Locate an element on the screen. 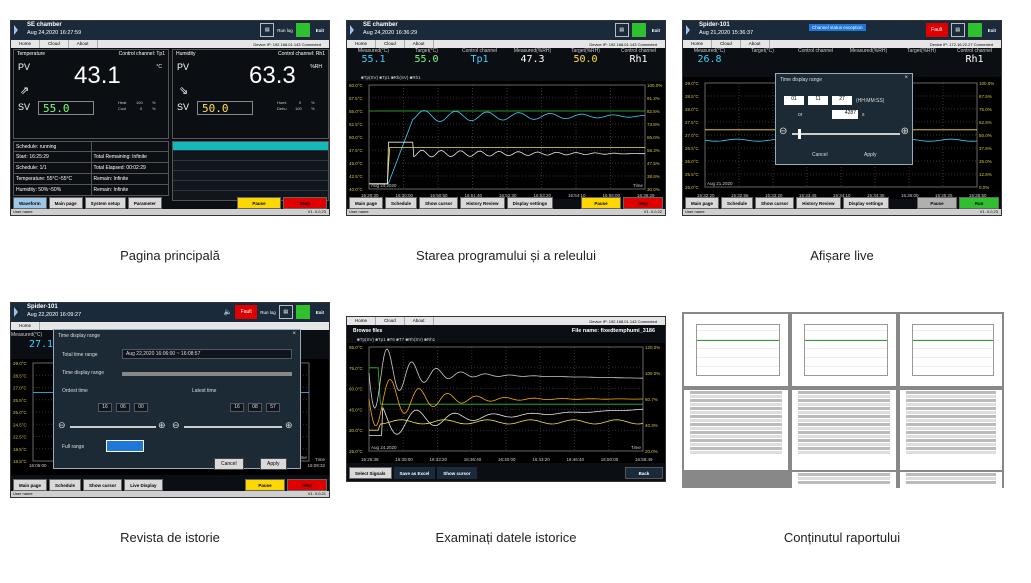 This screenshot has width=1031, height=583. report-table-row is located at coordinates (844, 396).